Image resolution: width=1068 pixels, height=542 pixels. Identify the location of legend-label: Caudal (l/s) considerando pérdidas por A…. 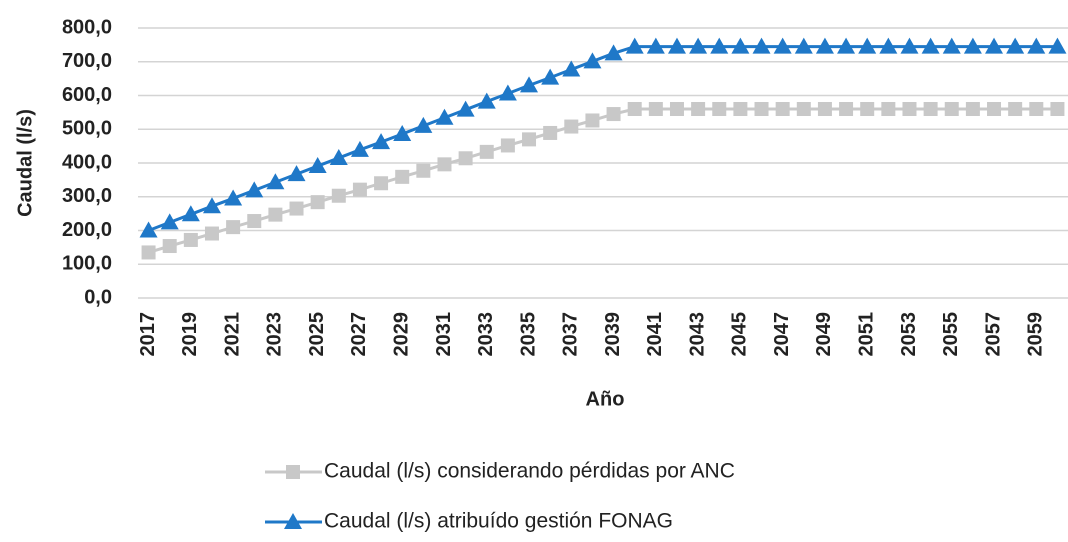
(529, 471).